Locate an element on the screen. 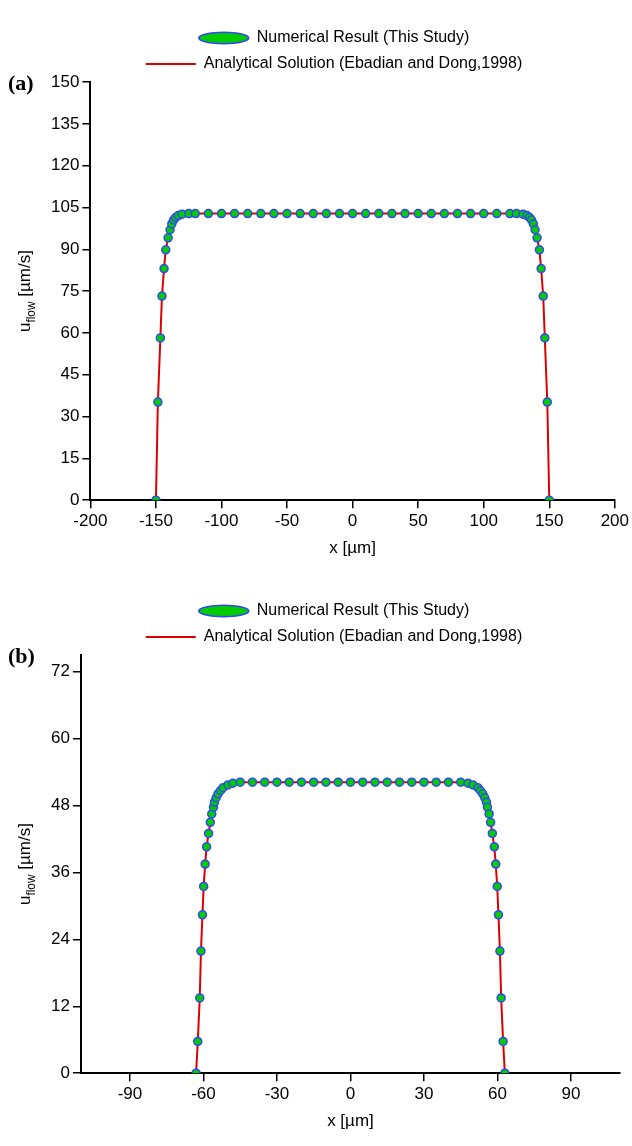 The height and width of the screenshot is (1146, 632). x-tick-label: -90 is located at coordinates (130, 1094).